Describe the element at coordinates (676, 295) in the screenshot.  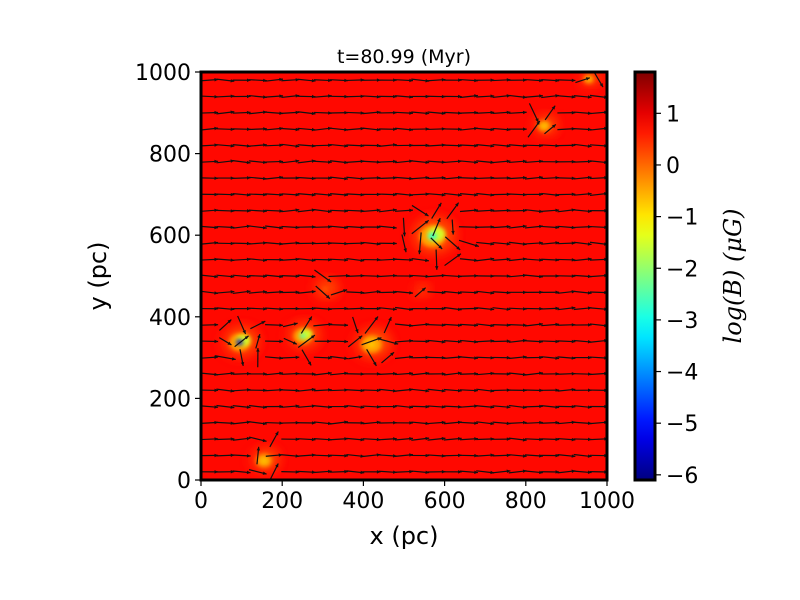
I see `colorbar-ticks: 1 0 −1 −2 −3 −4 −5 −6` at that location.